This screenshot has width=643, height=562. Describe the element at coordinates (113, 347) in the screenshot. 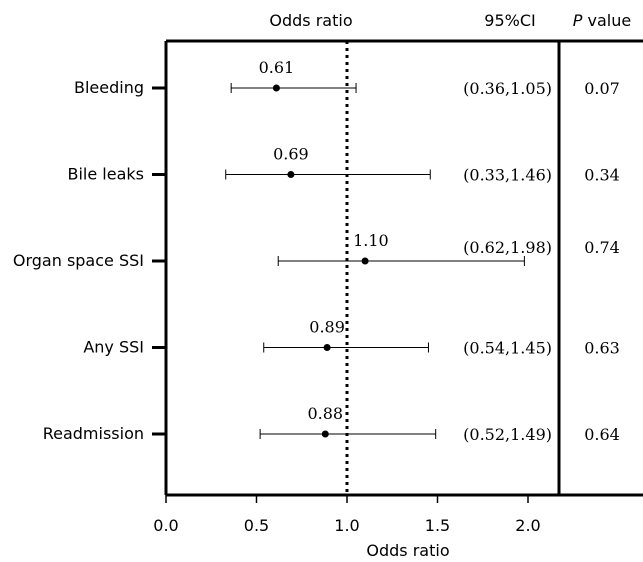

I see `row-label: Any SSI` at that location.